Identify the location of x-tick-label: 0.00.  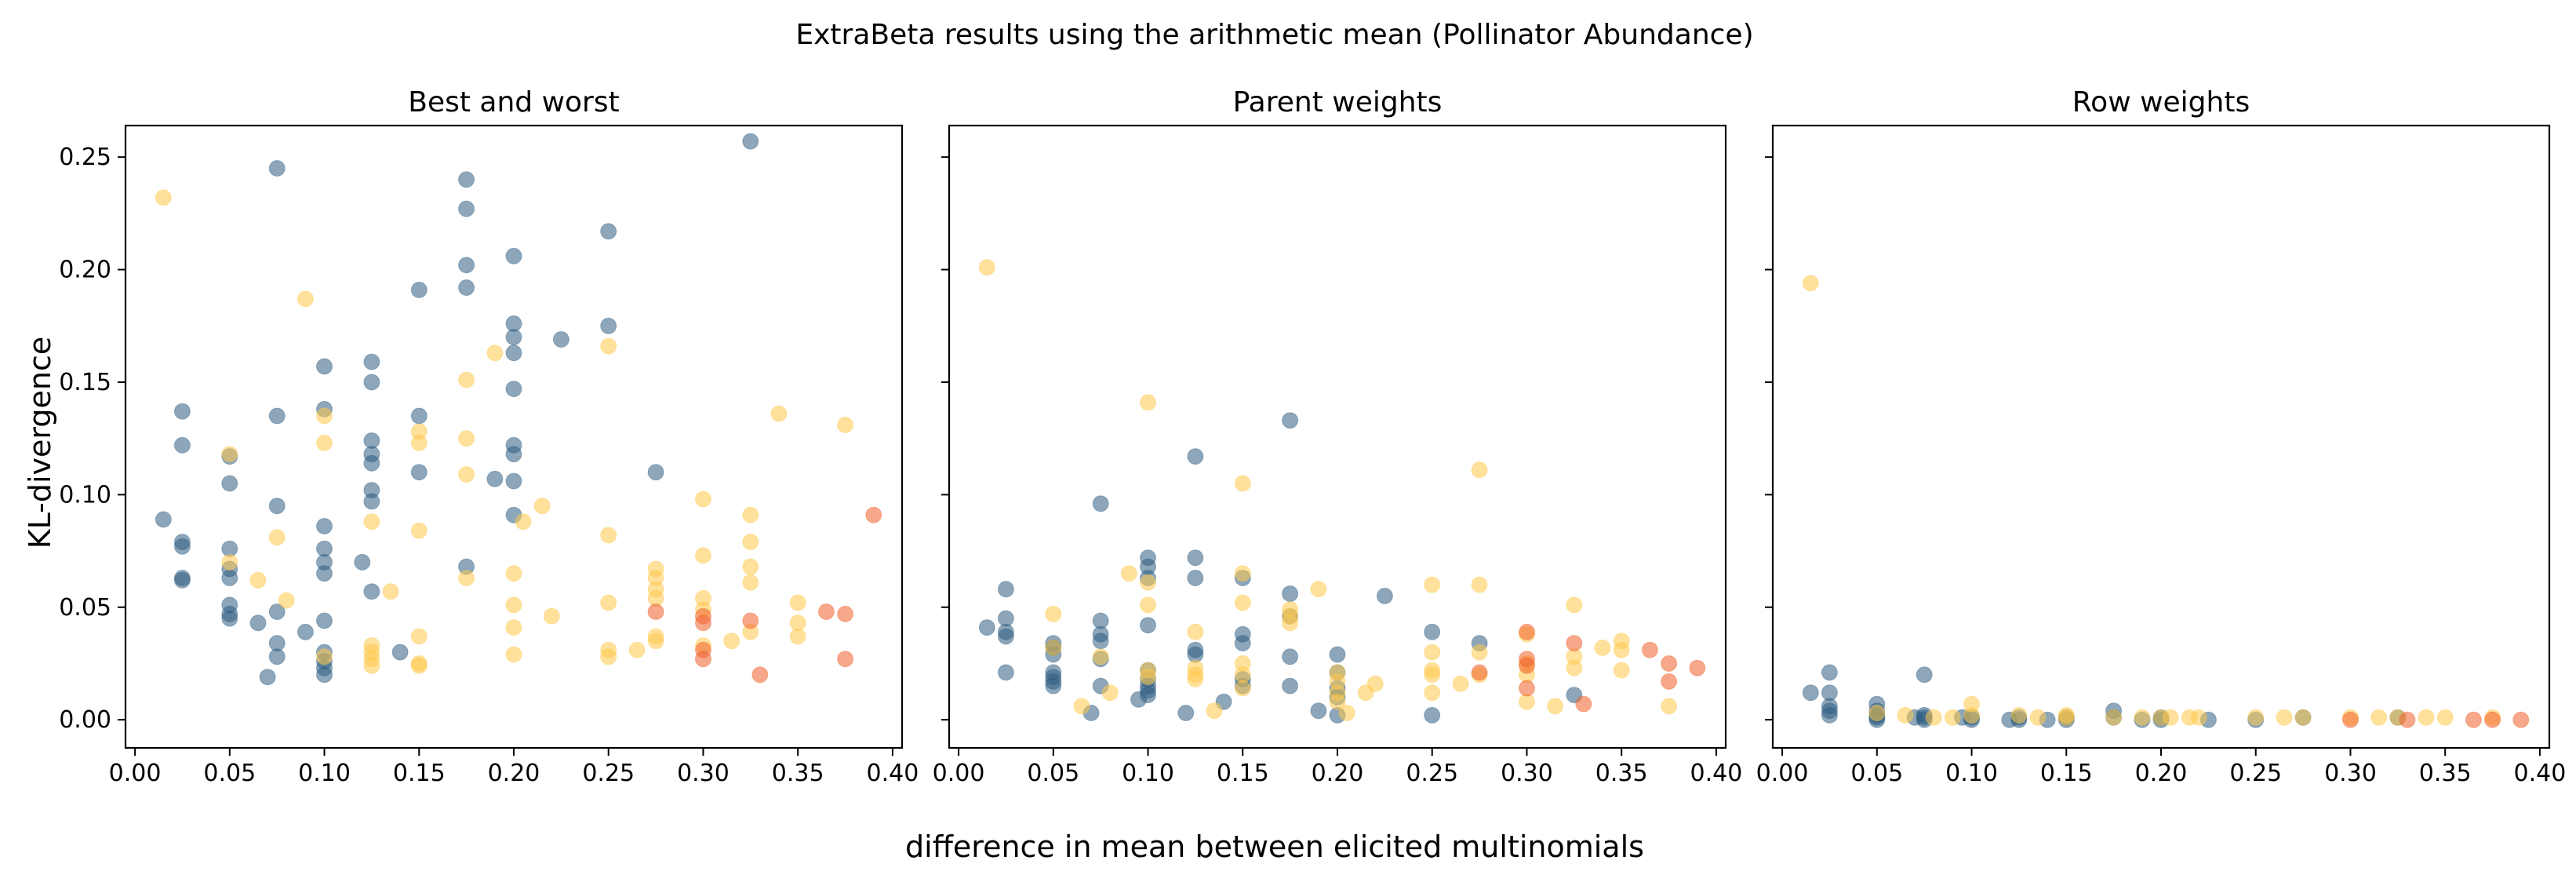
(959, 773).